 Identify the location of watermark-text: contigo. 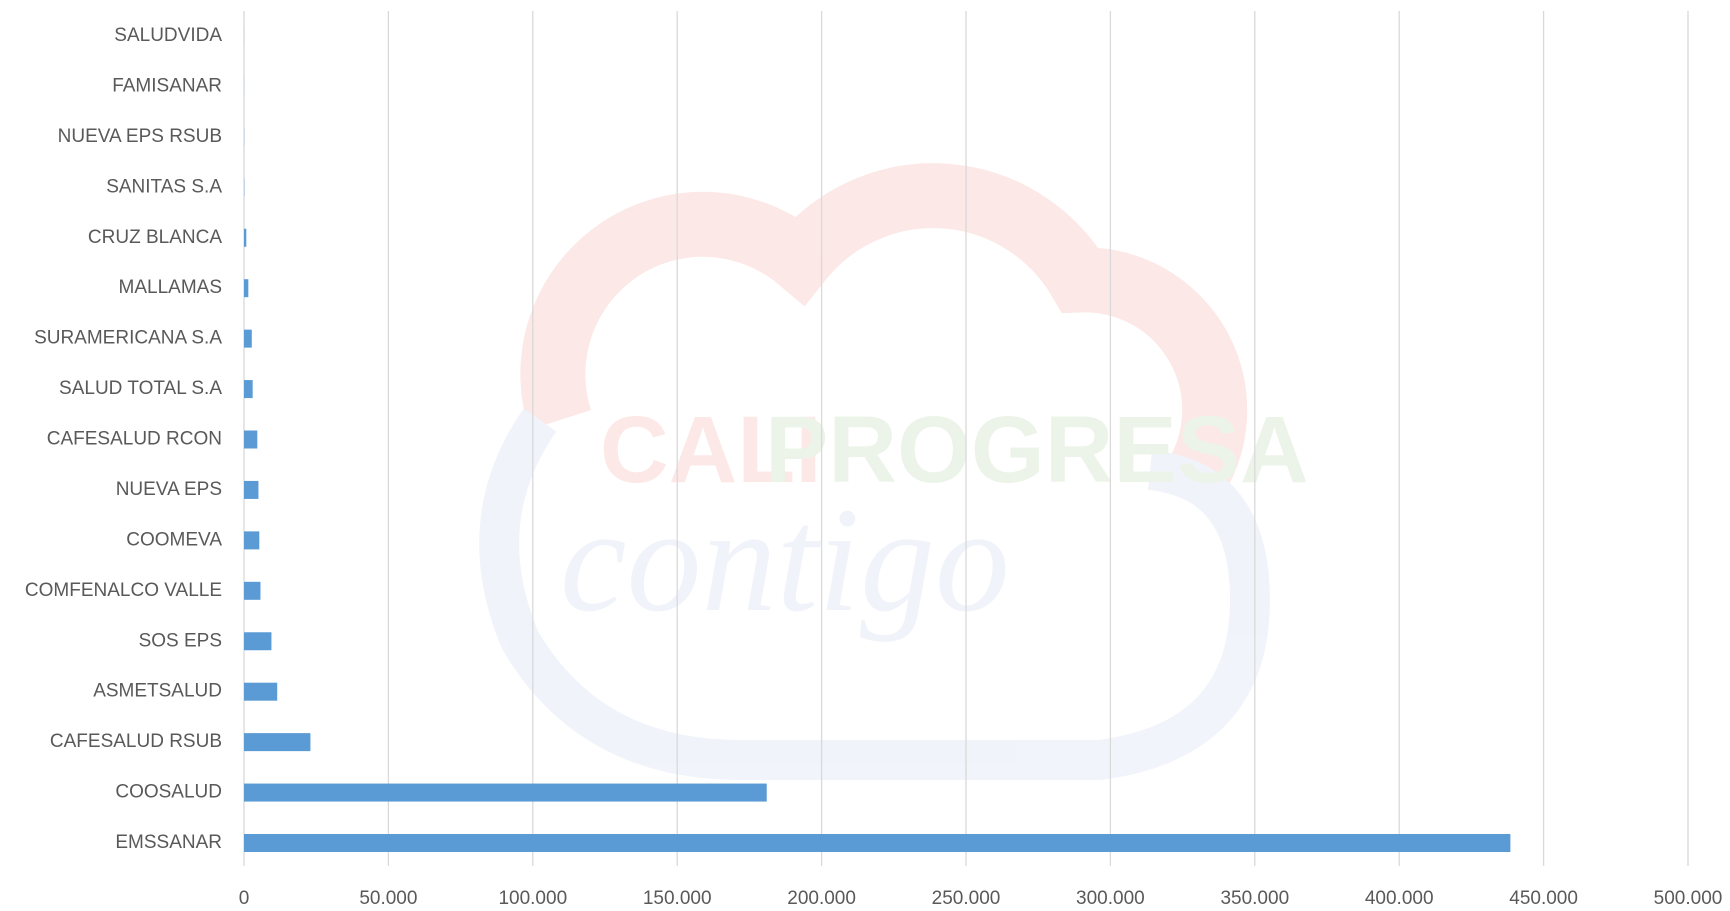
(785, 560).